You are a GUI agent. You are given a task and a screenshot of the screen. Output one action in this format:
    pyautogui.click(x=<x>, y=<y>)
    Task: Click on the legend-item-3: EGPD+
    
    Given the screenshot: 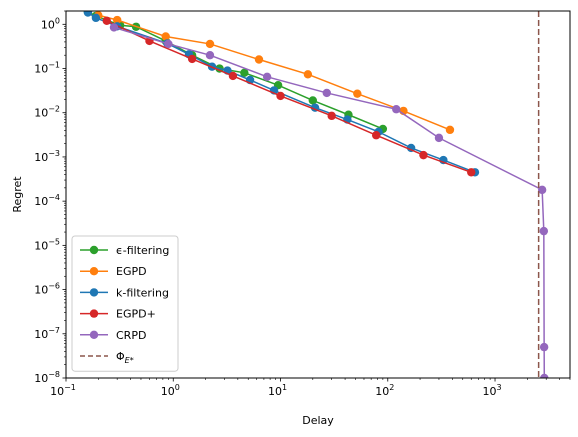 What is the action you would take?
    pyautogui.click(x=118, y=314)
    